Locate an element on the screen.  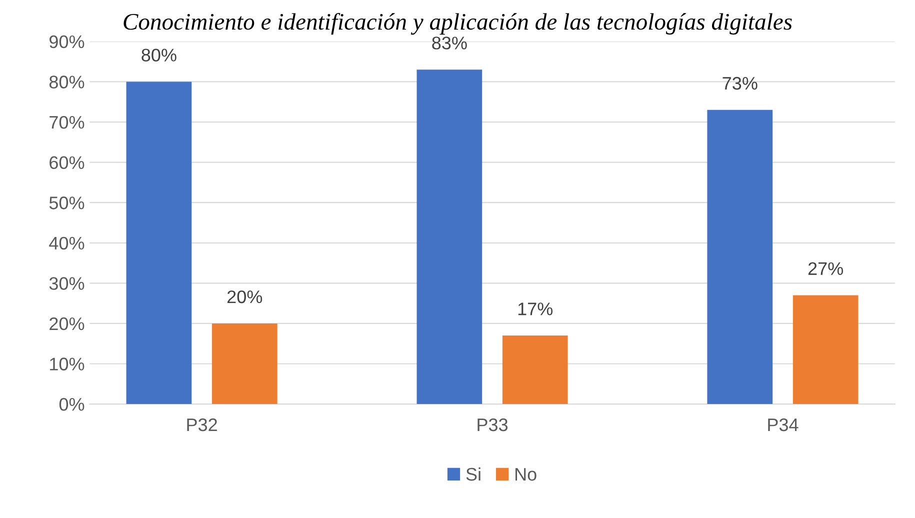
y-tick-label: 10% is located at coordinates (67, 364).